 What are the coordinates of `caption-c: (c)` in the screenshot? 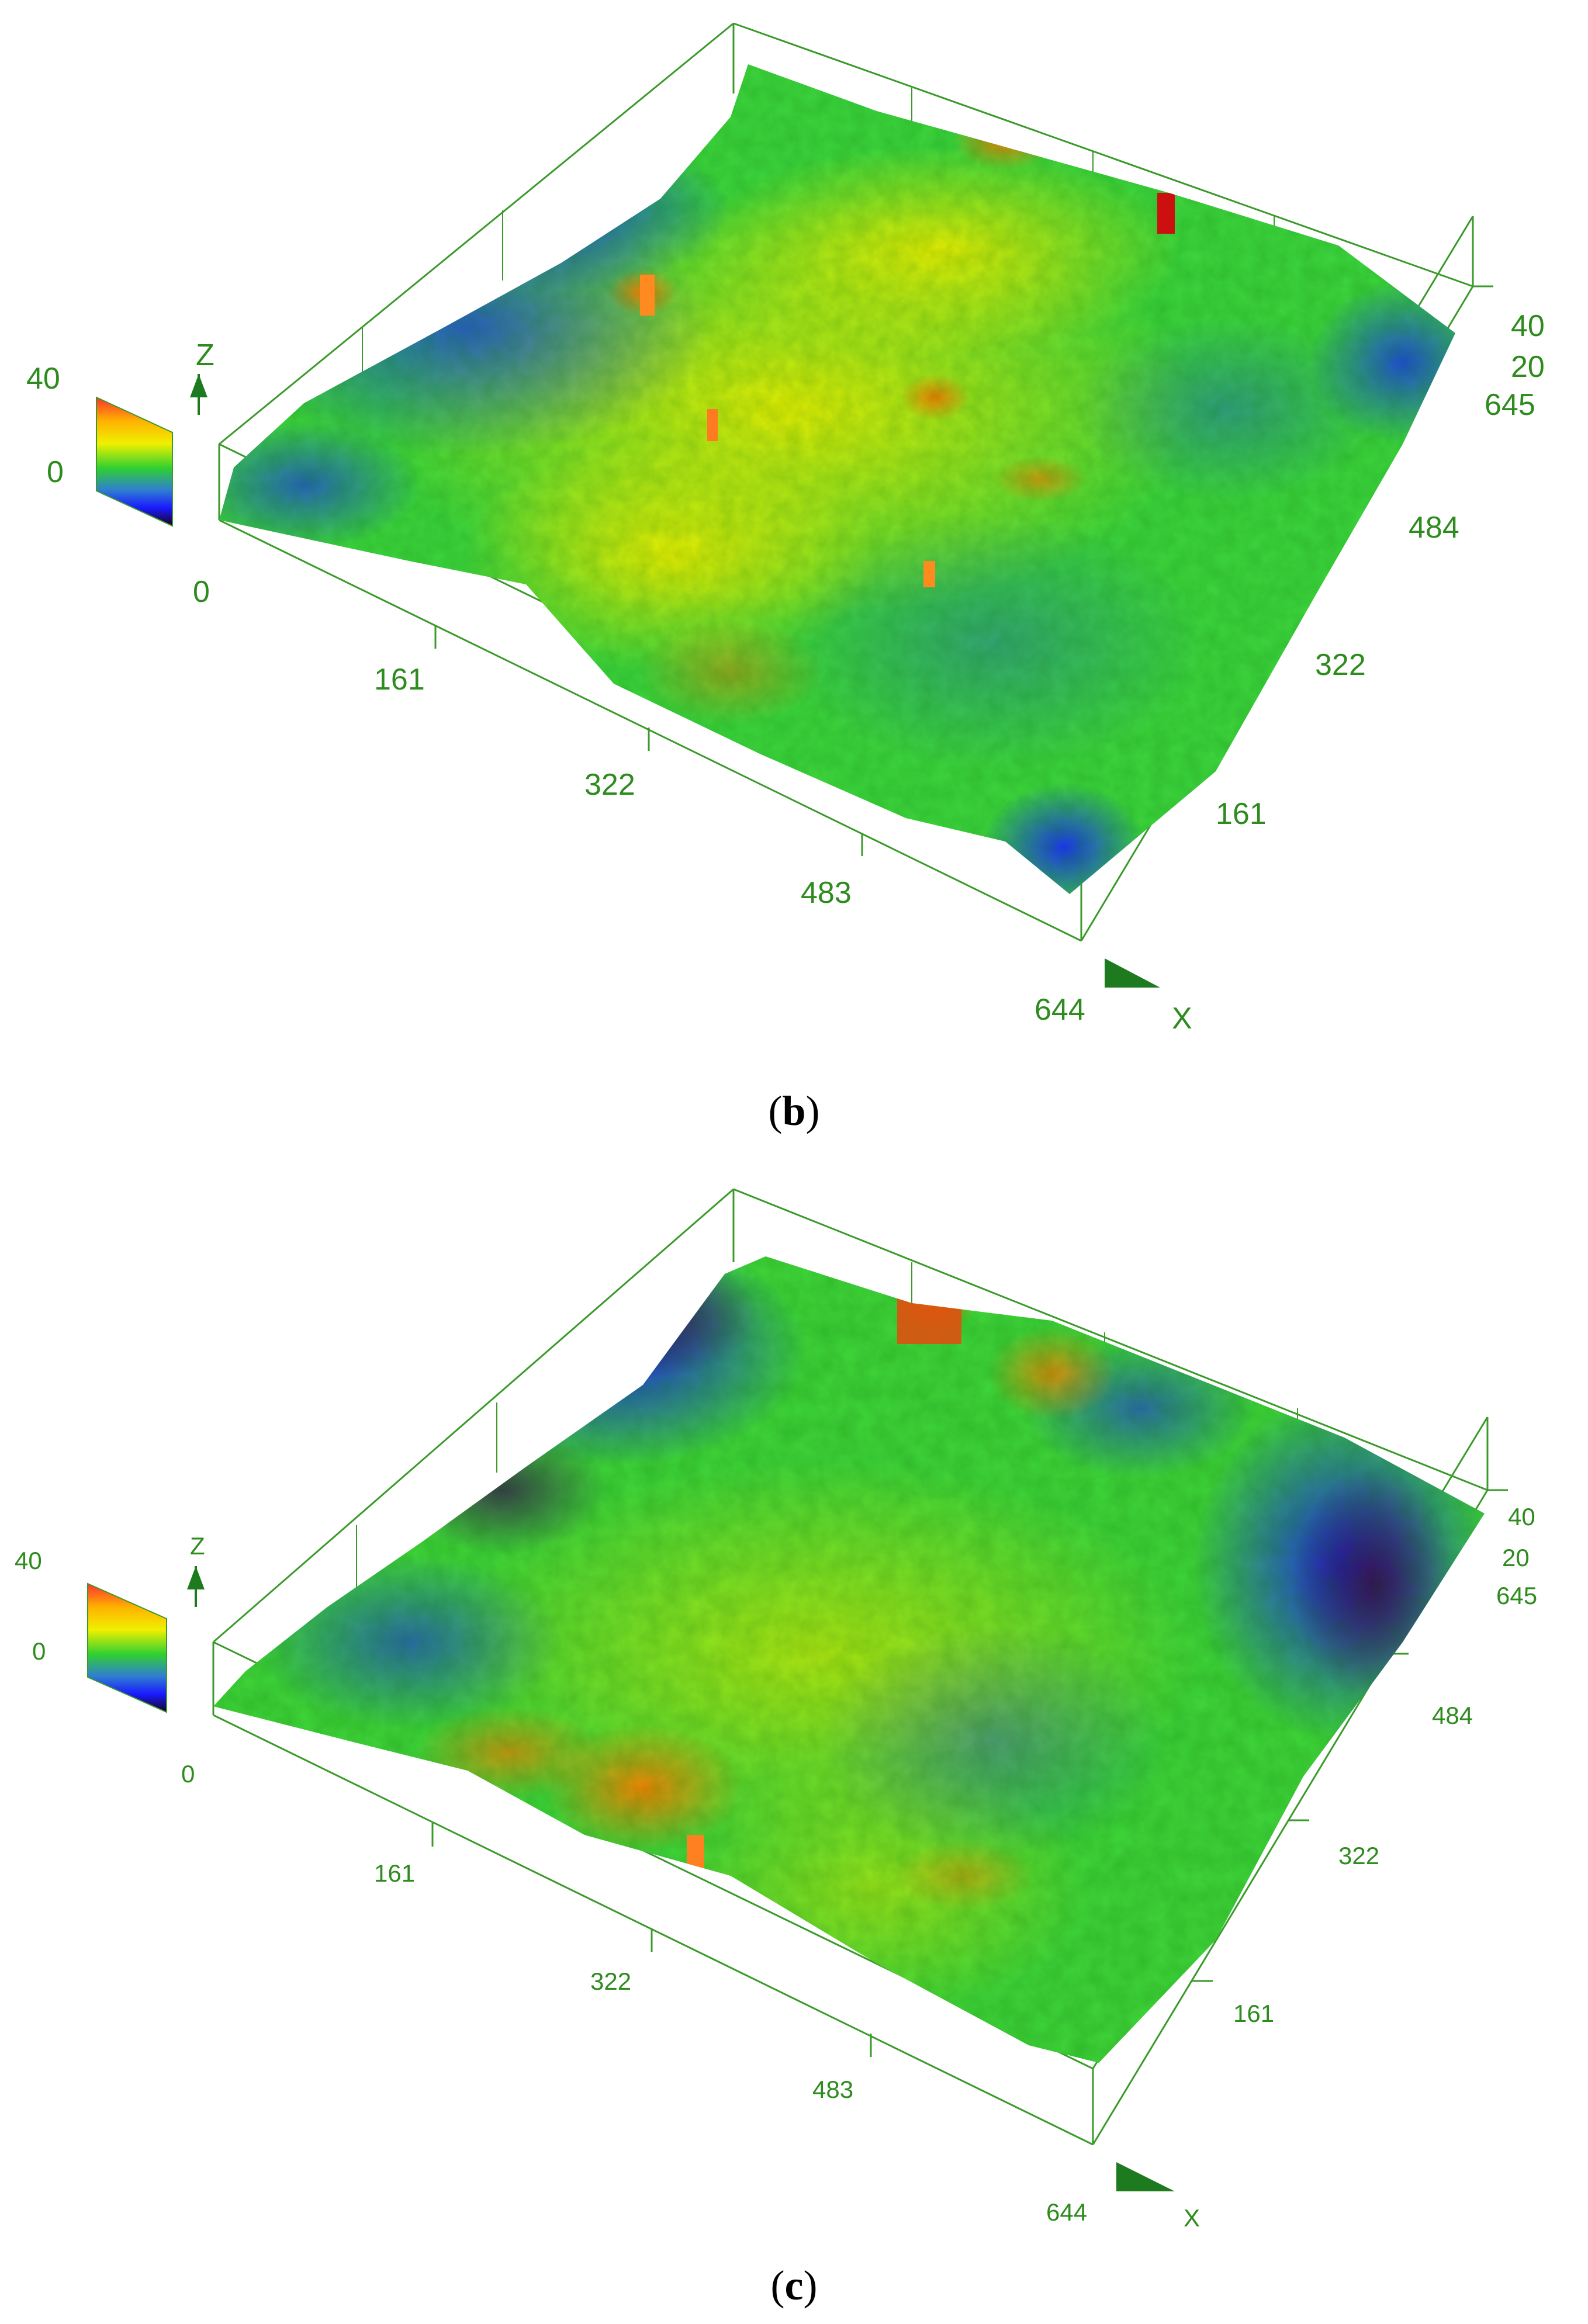 It's located at (794, 2285).